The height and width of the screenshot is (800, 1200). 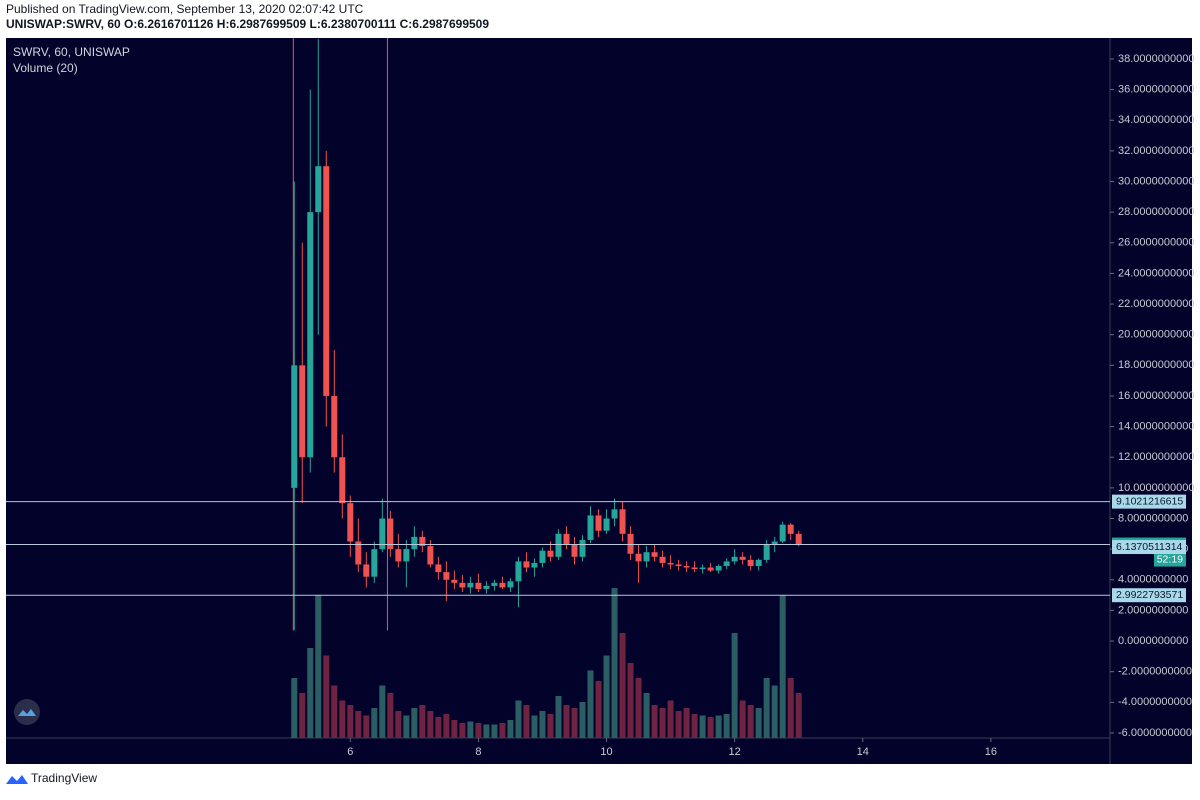 What do you see at coordinates (1153, 580) in the screenshot?
I see `y-tick-label: 4.0000000000` at bounding box center [1153, 580].